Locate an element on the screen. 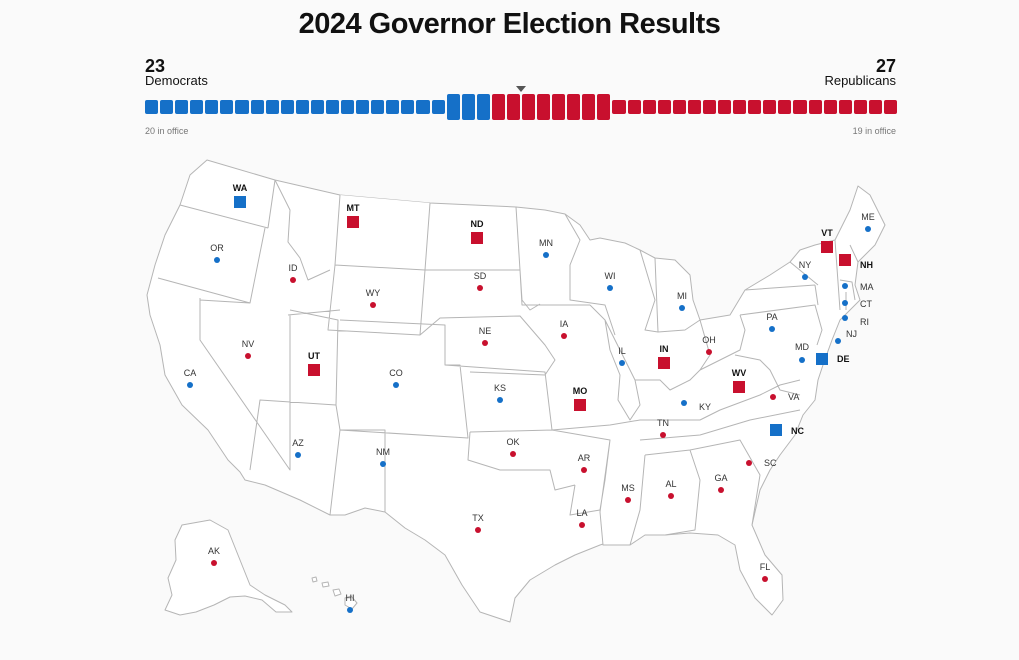  state-tn: TN is located at coordinates (663, 428).